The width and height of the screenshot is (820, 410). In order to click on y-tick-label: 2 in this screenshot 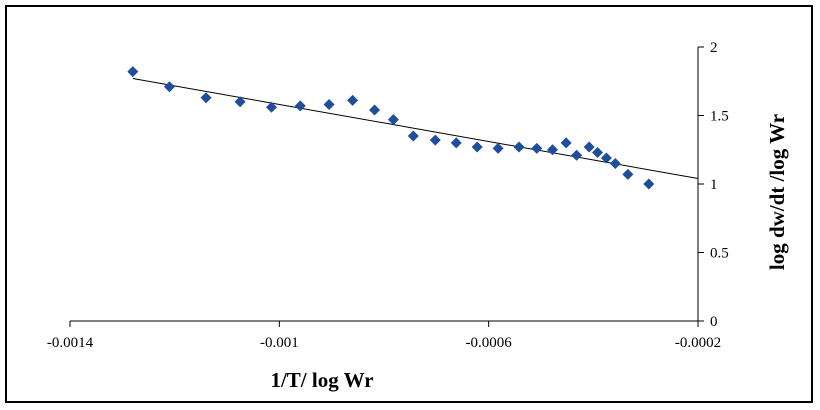, I will do `click(714, 48)`.